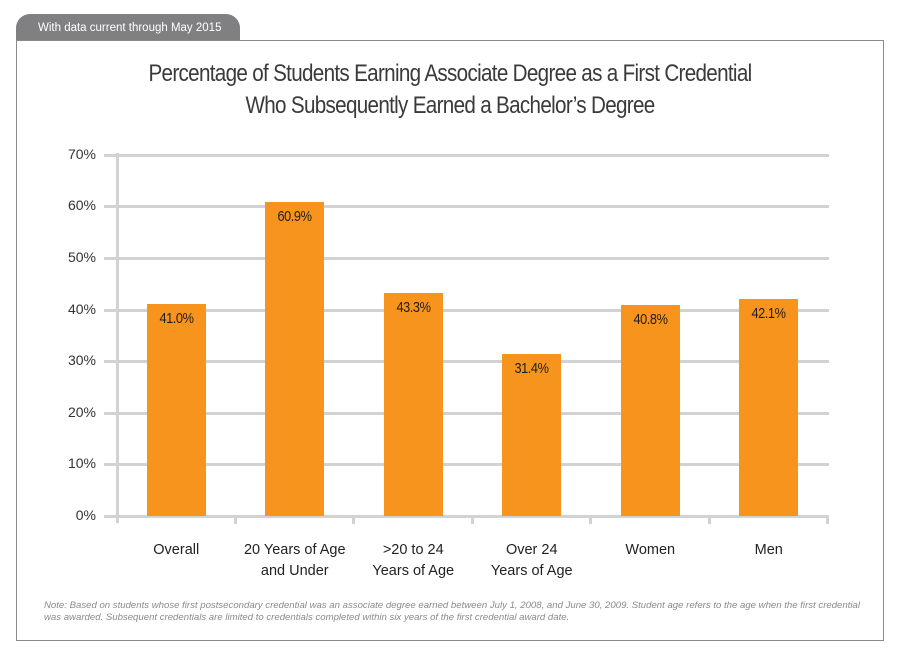 Image resolution: width=900 pixels, height=650 pixels. Describe the element at coordinates (176, 410) in the screenshot. I see `bar: 41.0%` at that location.